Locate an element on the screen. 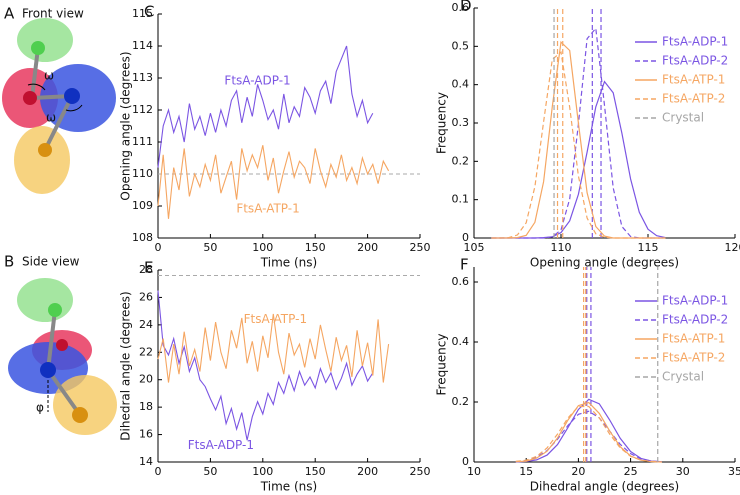 The image size is (740, 495). x-axis-label: Opening angle (degrees) is located at coordinates (604, 263).